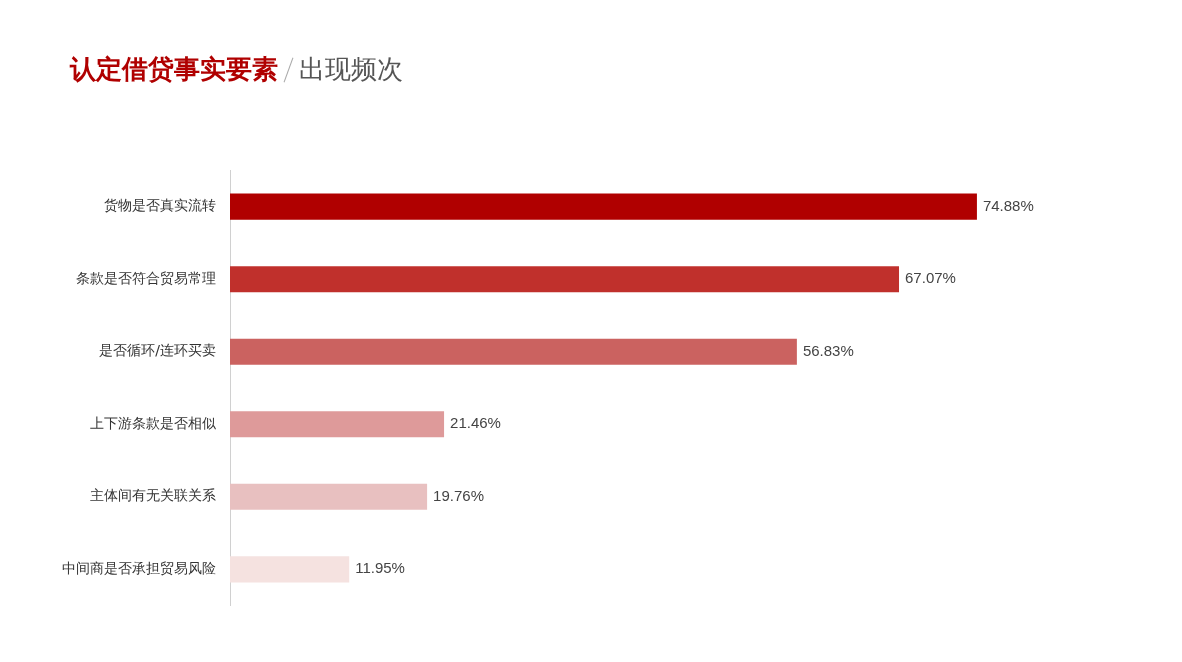 This screenshot has width=1182, height=662. I want to click on data-label: 74.88%, so click(1008, 205).